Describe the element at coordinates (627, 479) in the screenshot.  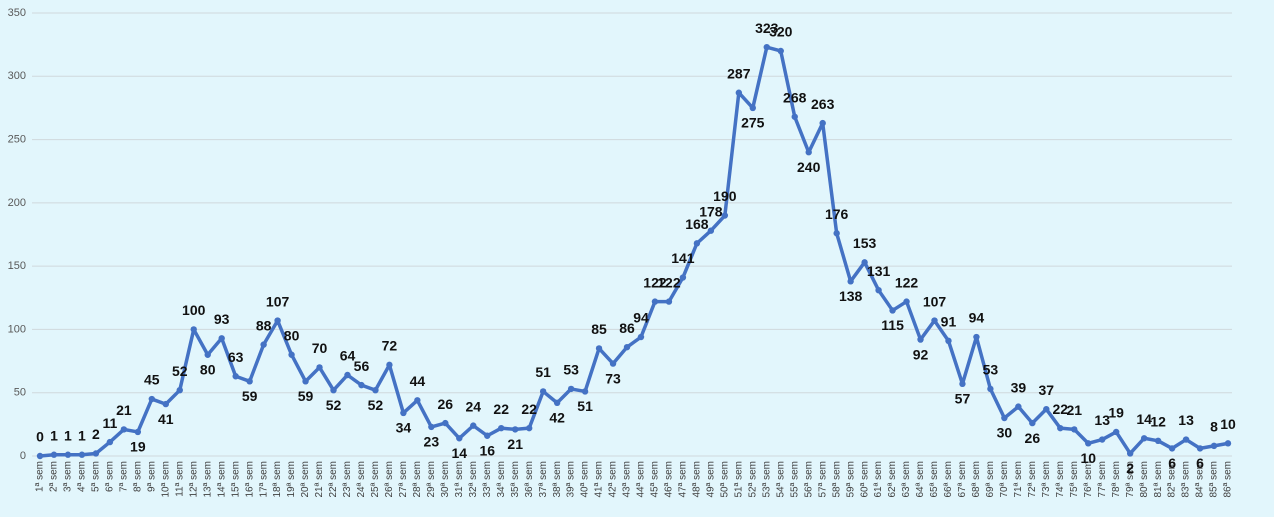
I see `x-tick-label: 43ª sem` at that location.